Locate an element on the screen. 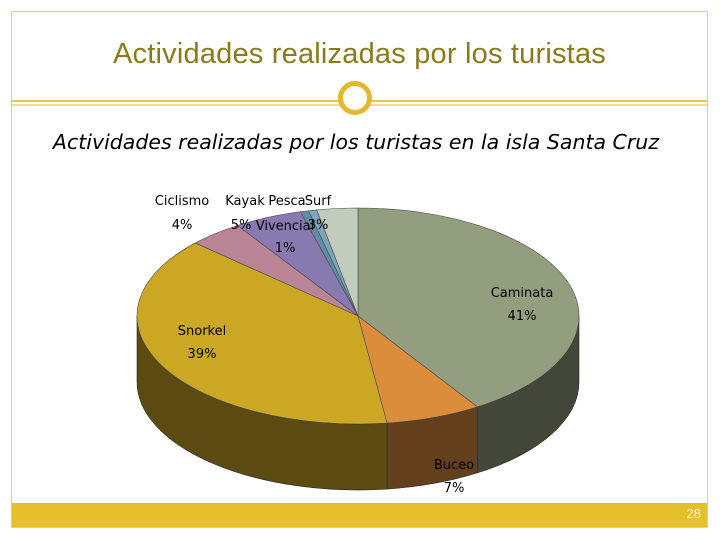 This screenshot has width=720, height=540. label-ciclismo: Ciclismo is located at coordinates (182, 201).